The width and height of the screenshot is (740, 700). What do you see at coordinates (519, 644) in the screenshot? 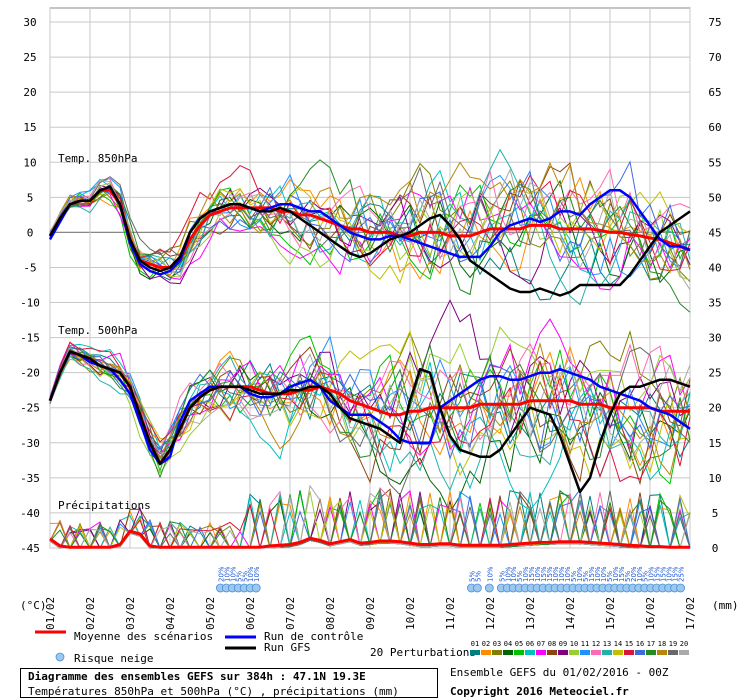
I see `legend-perturb-id: 05` at bounding box center [519, 644].